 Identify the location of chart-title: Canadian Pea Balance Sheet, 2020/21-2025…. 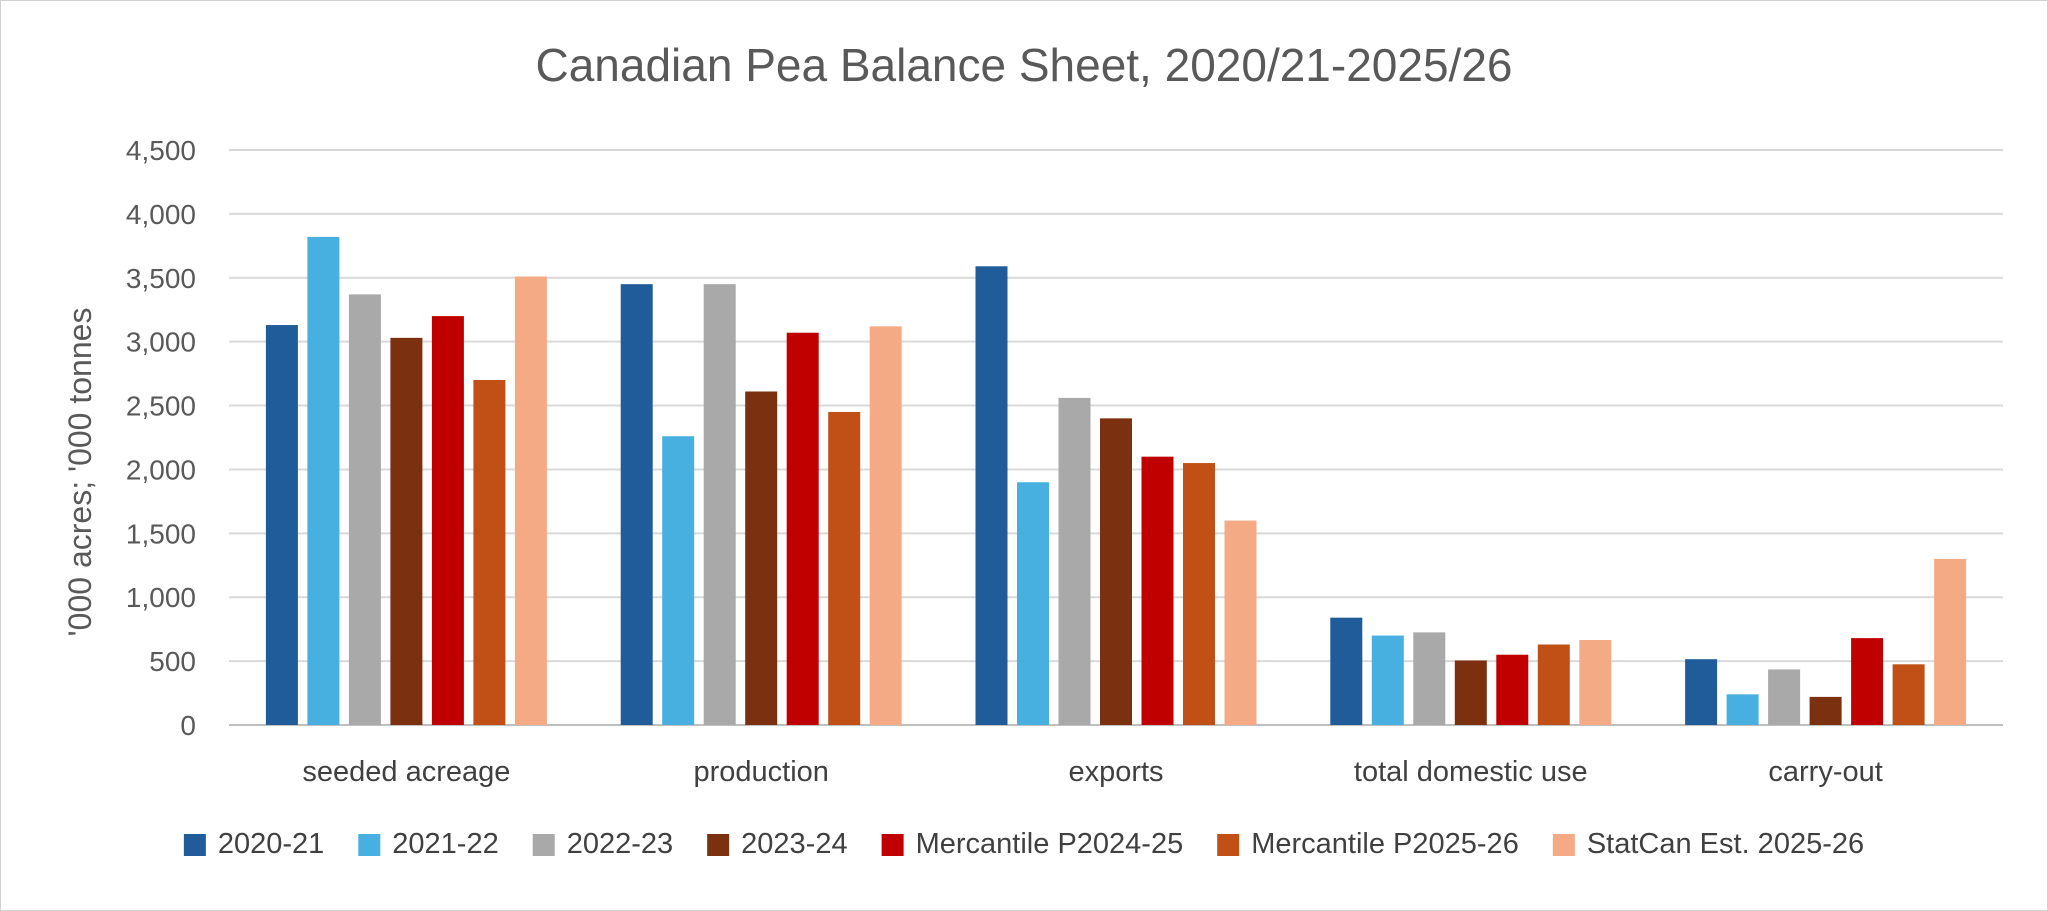
(1023, 65).